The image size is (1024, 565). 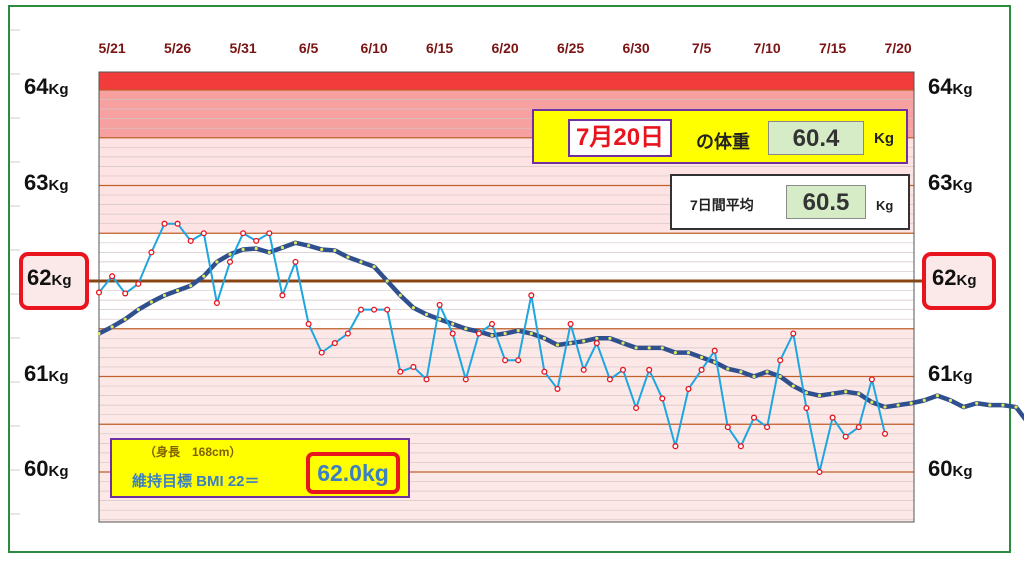 I want to click on y-tick-label-right: 60Kg, so click(x=950, y=468).